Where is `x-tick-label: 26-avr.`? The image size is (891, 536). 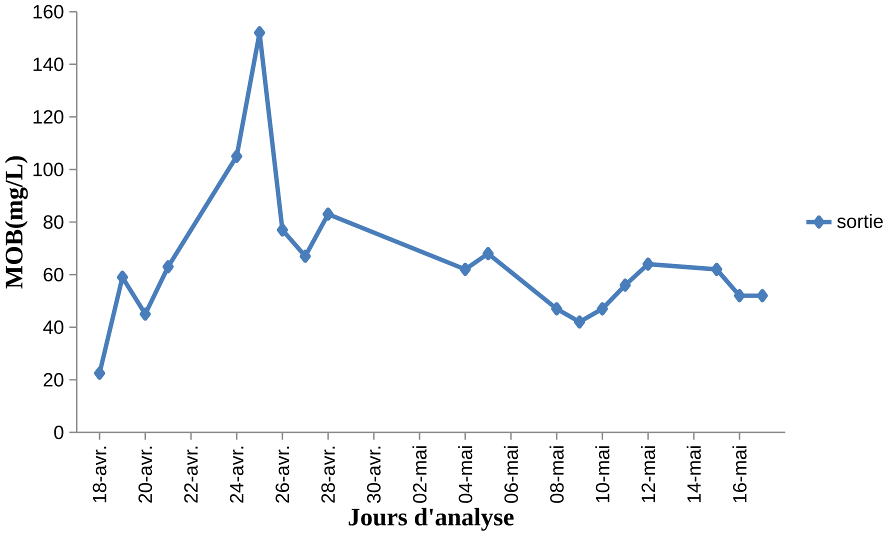 x-tick-label: 26-avr. is located at coordinates (283, 474).